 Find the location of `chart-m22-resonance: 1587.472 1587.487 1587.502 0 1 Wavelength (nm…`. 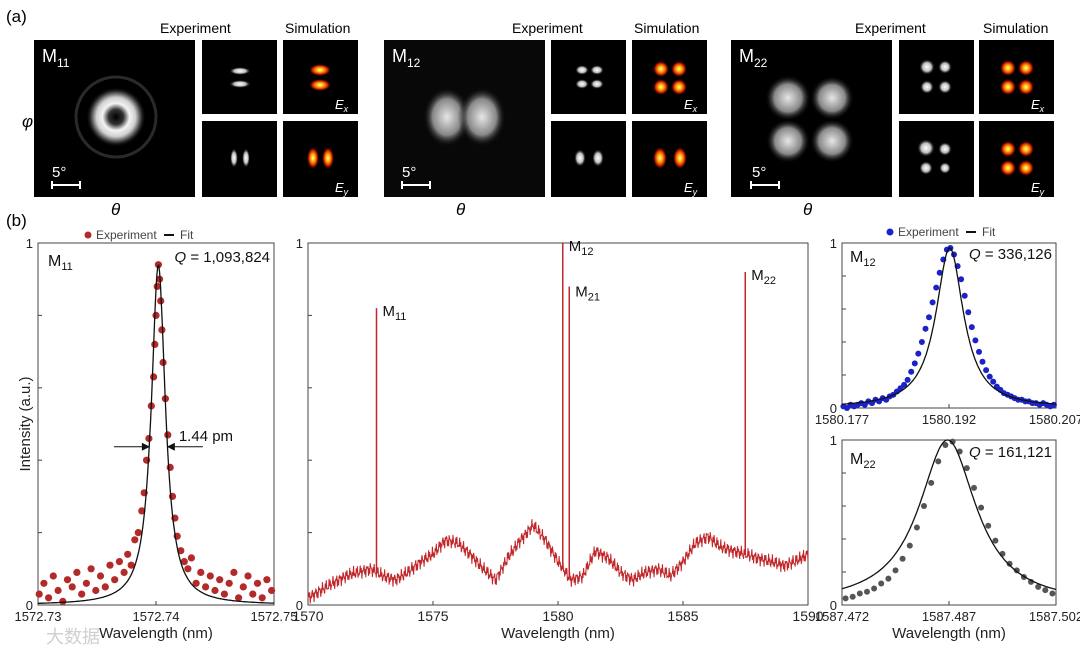

chart-m22-resonance: 1587.472 1587.487 1587.502 0 1 Wavelength (nm… is located at coordinates (947, 537).